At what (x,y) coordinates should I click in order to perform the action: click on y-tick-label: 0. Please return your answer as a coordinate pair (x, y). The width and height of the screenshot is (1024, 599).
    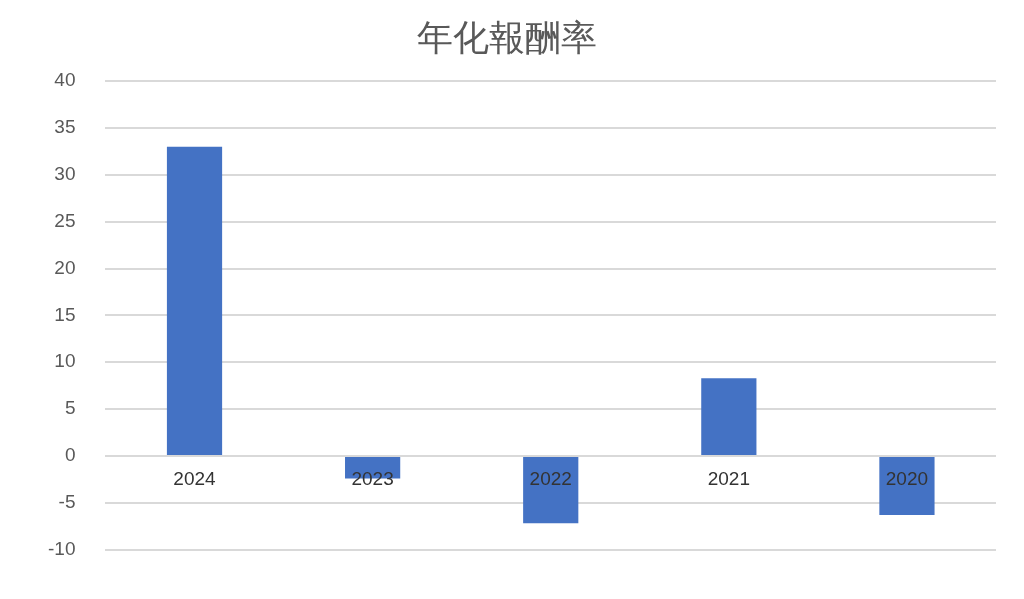
    Looking at the image, I should click on (70, 455).